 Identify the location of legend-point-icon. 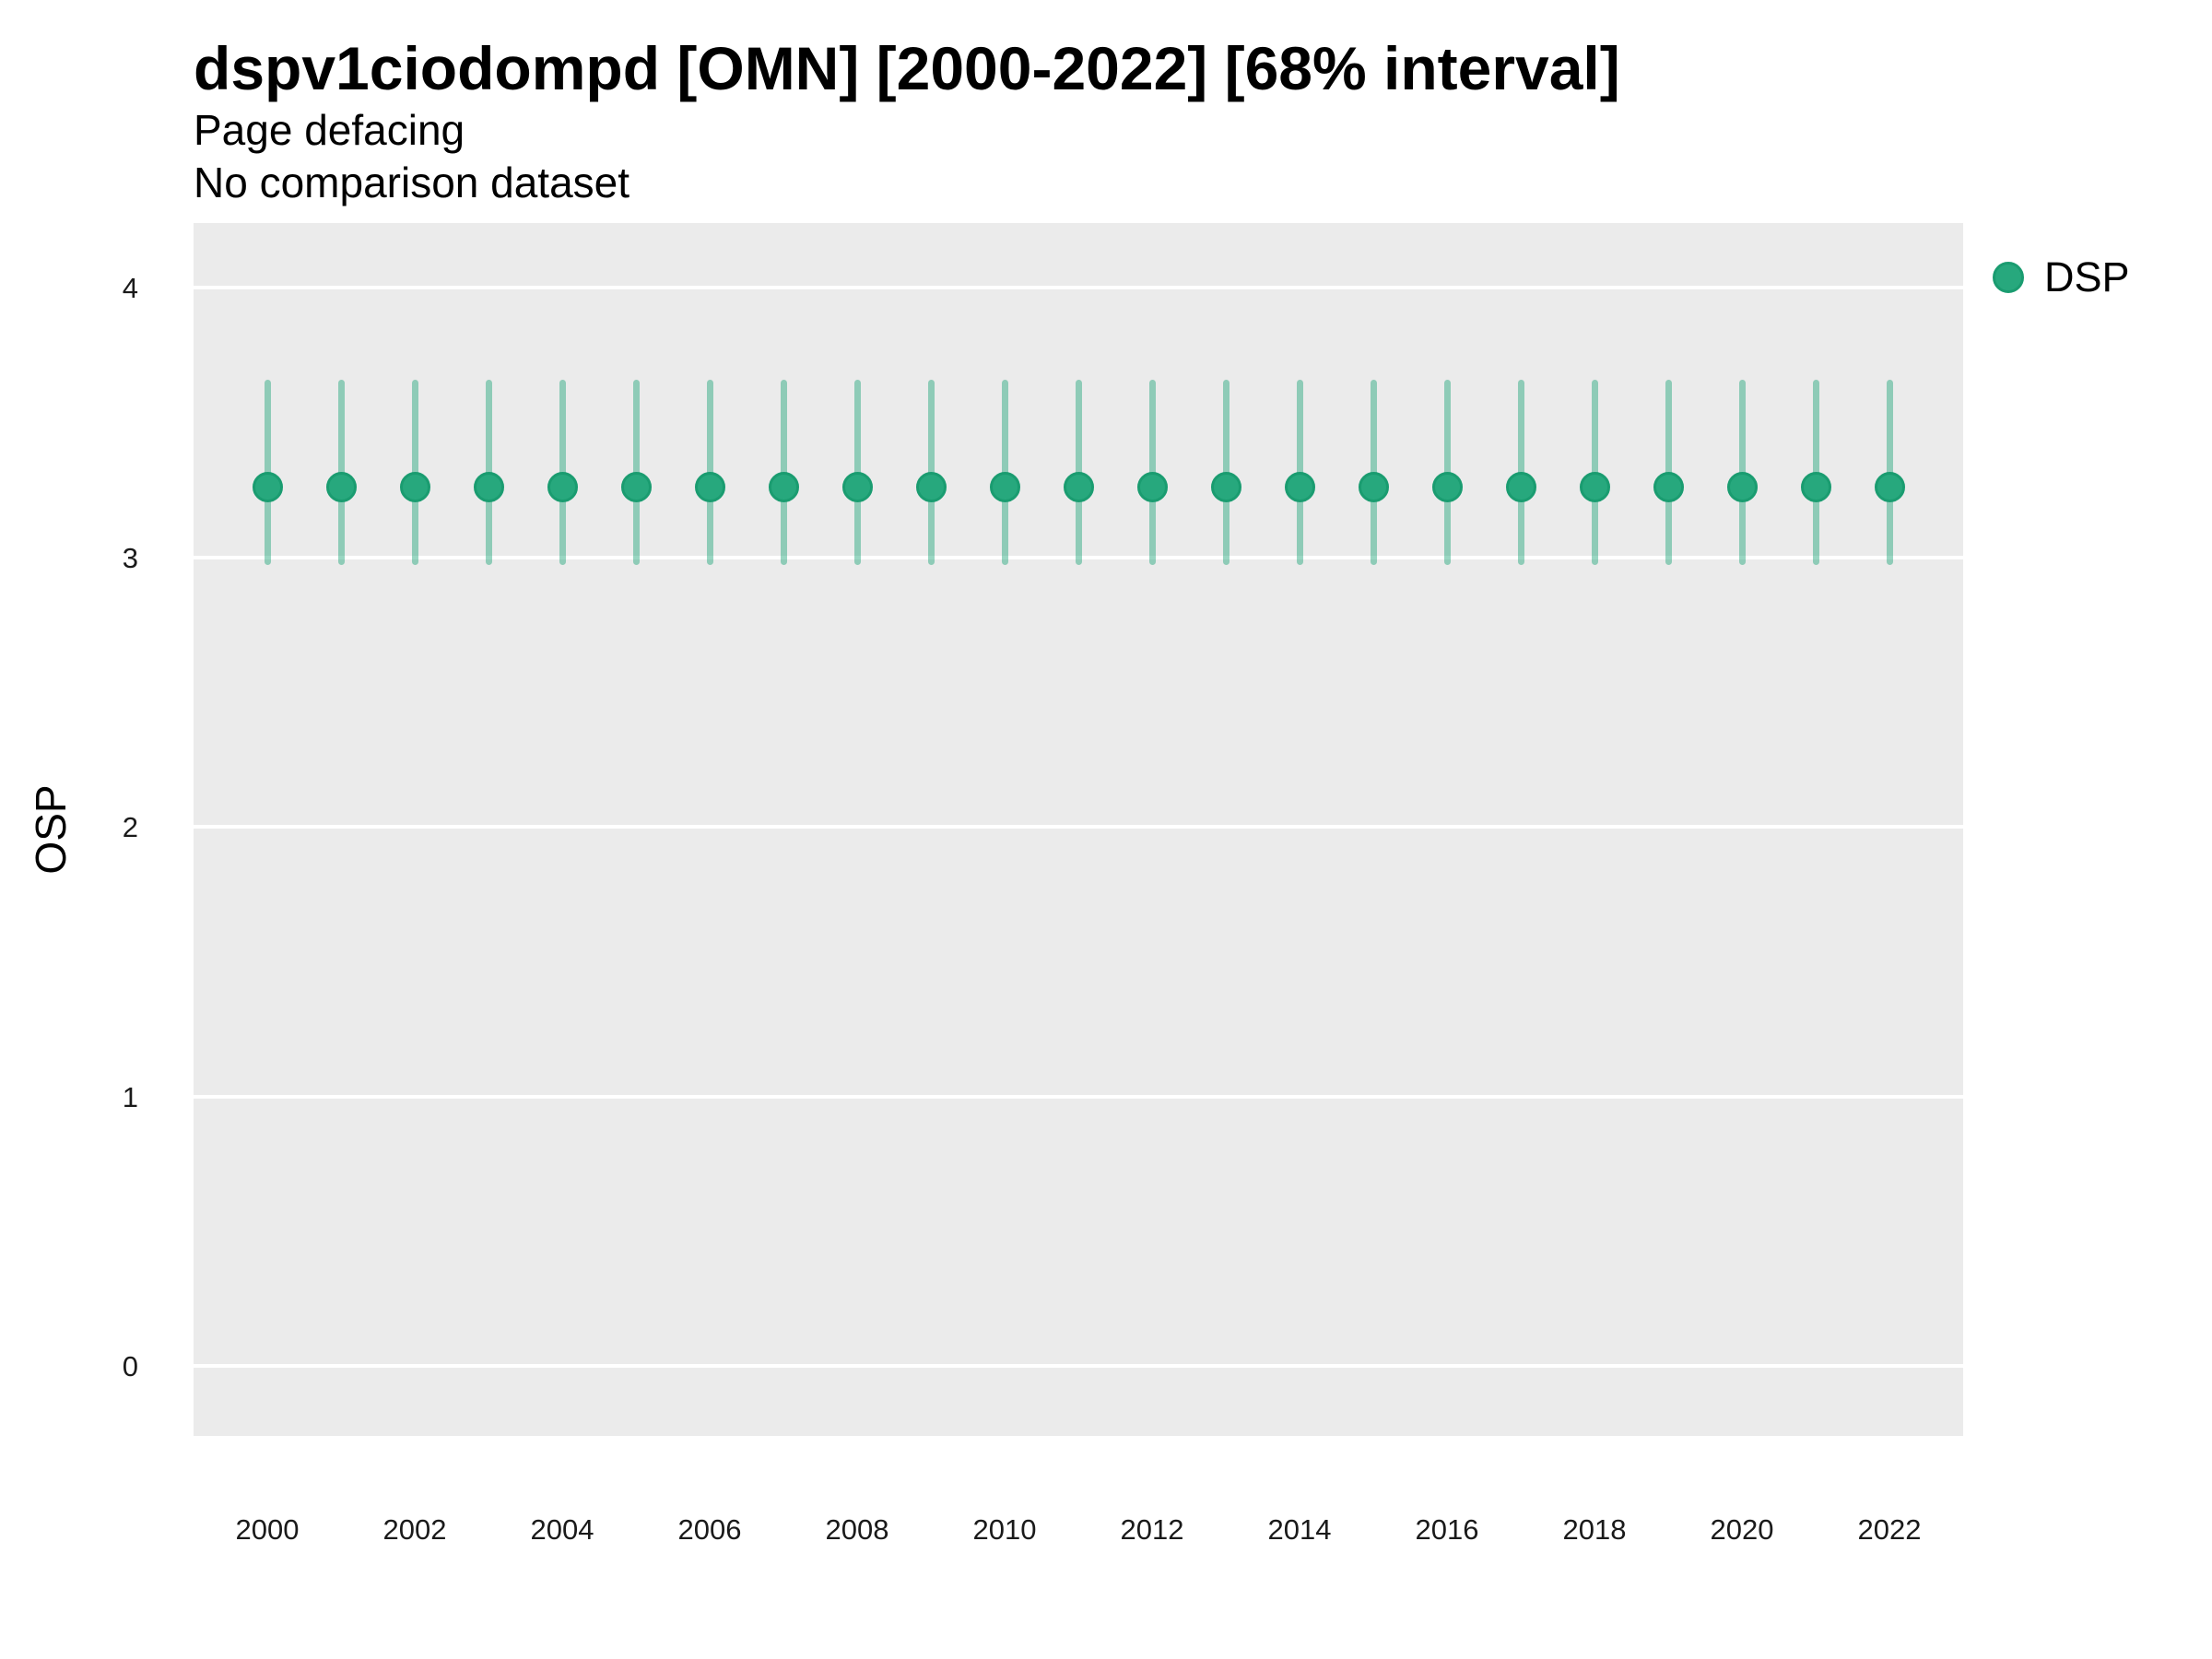
(2008, 277).